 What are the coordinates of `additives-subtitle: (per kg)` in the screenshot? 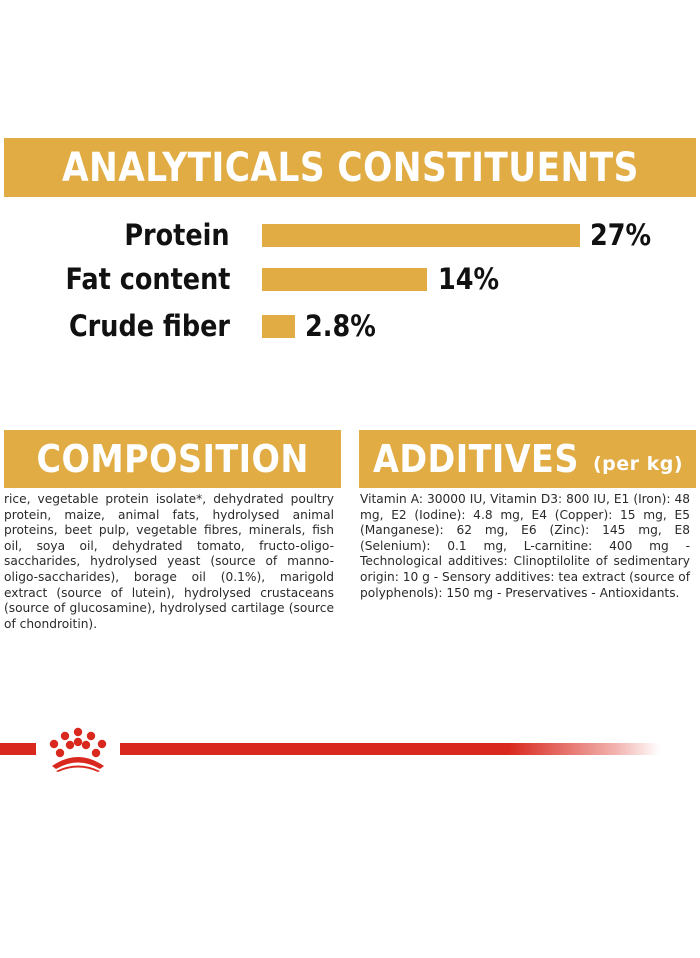 It's located at (638, 464).